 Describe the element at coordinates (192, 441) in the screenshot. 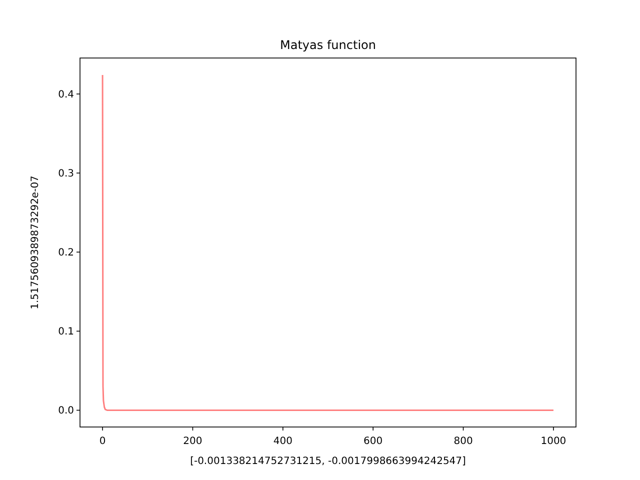

I see `x-tick-label: 200` at that location.